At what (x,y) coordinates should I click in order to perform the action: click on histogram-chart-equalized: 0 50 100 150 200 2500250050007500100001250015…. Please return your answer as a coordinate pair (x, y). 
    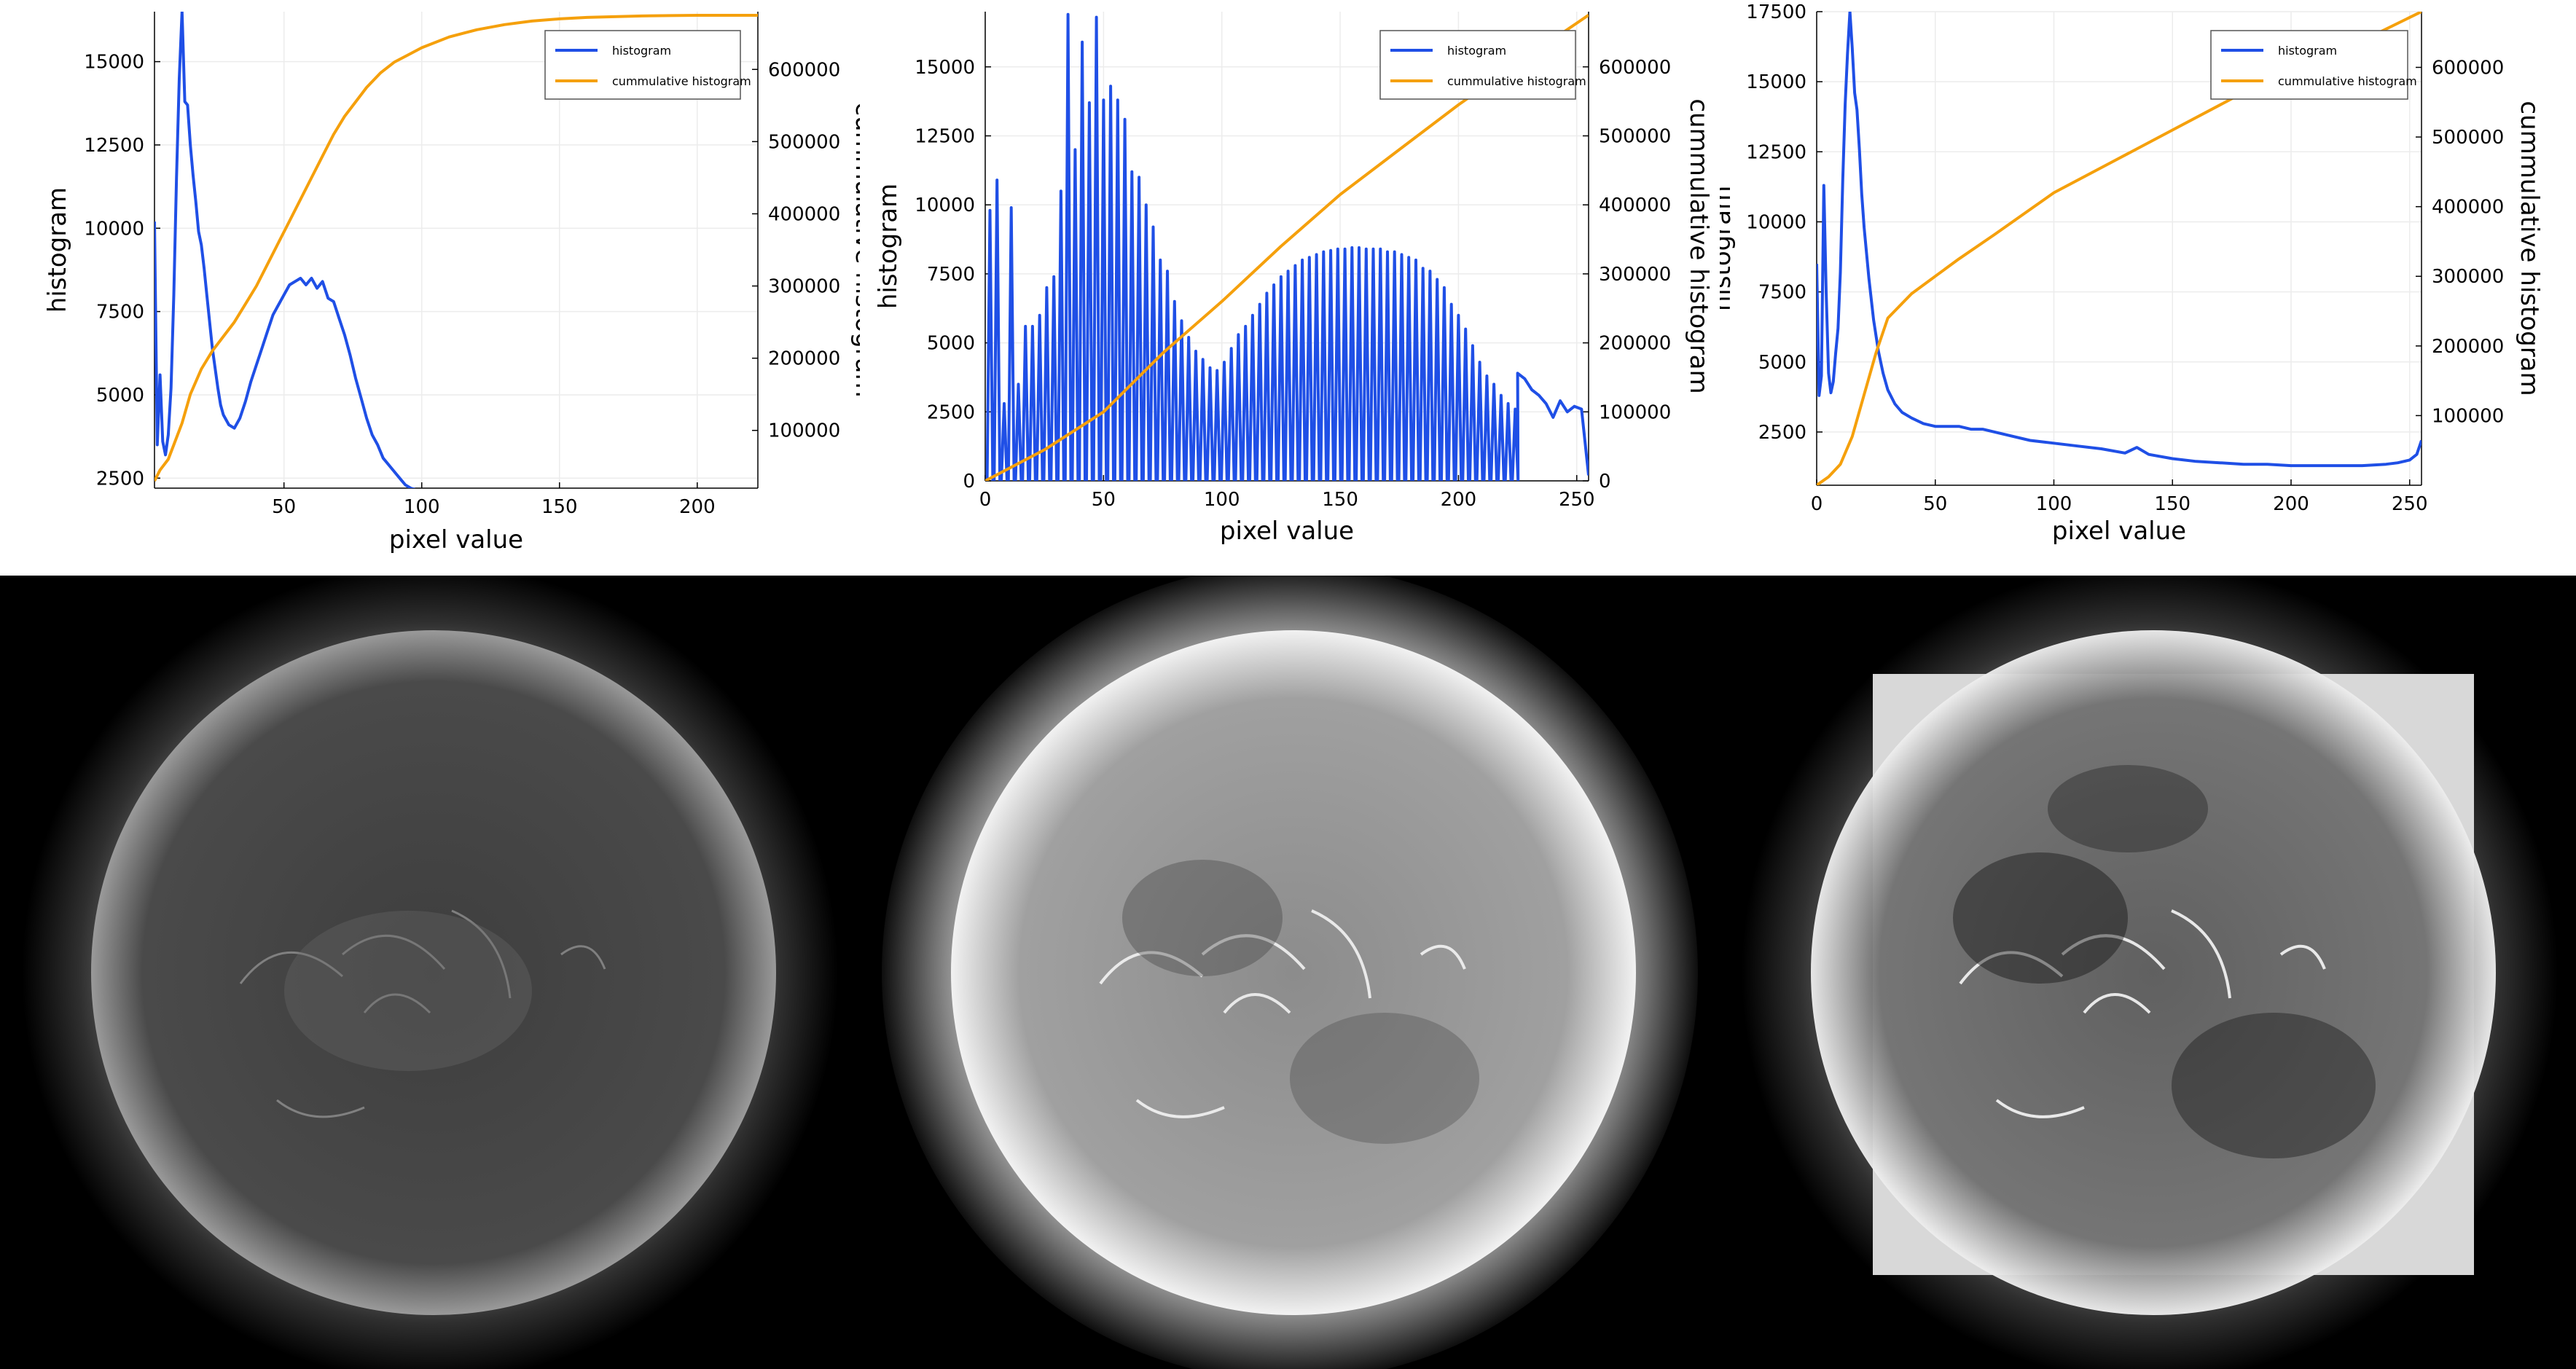
    Looking at the image, I should click on (1293, 279).